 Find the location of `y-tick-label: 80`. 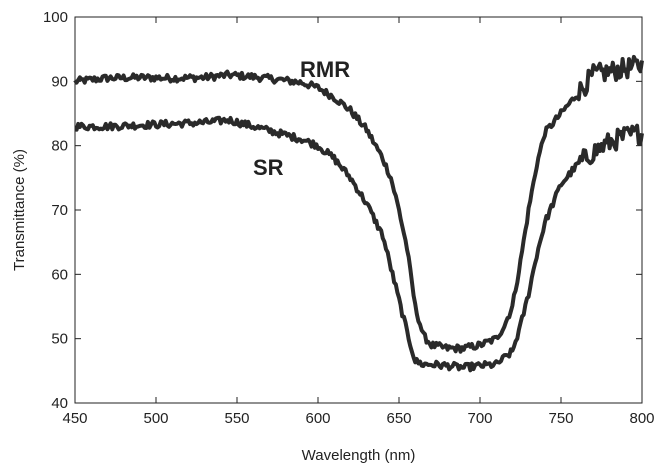

y-tick-label: 80 is located at coordinates (59, 146).